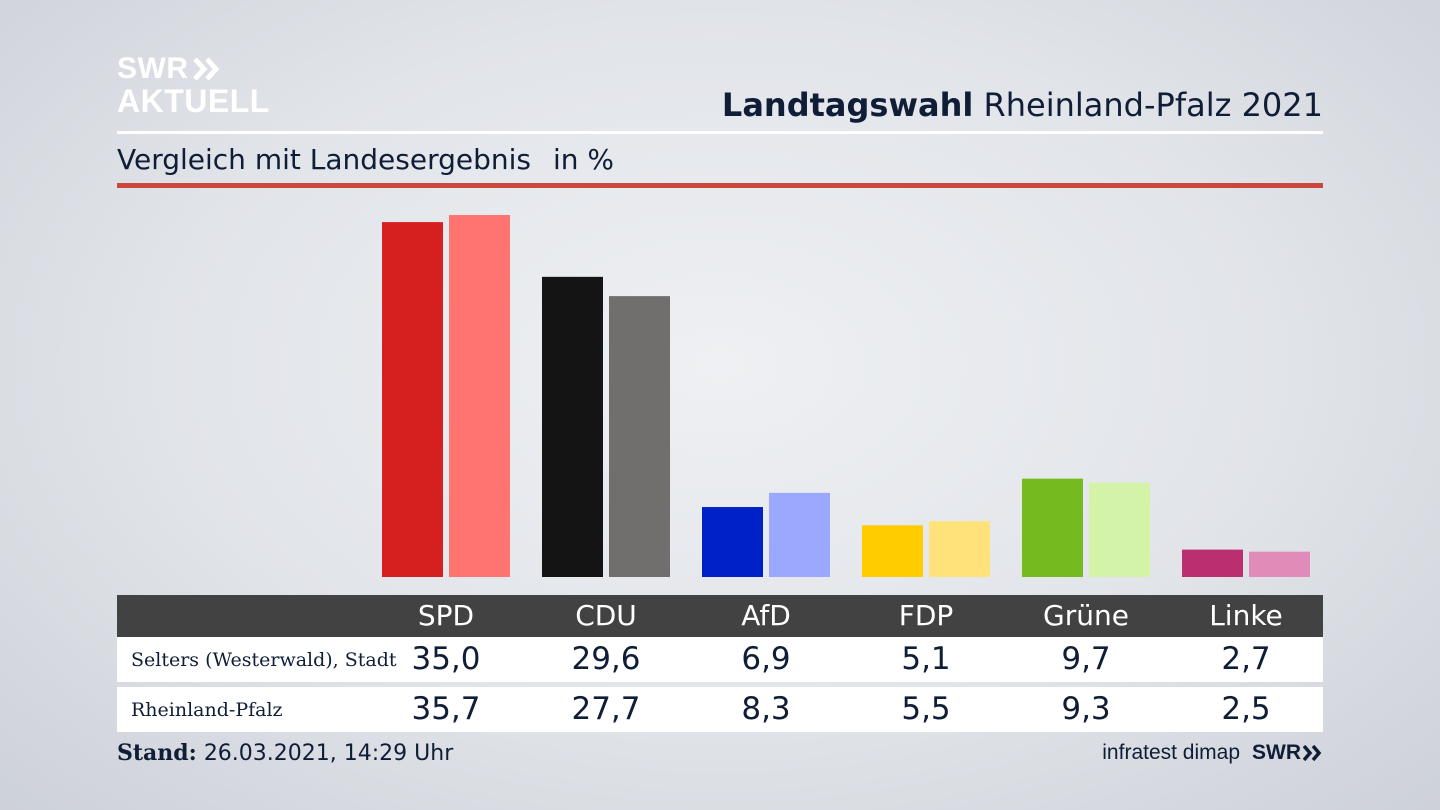 The width and height of the screenshot is (1440, 810). Describe the element at coordinates (1086, 615) in the screenshot. I see `category-label-grüne: Grüne` at that location.